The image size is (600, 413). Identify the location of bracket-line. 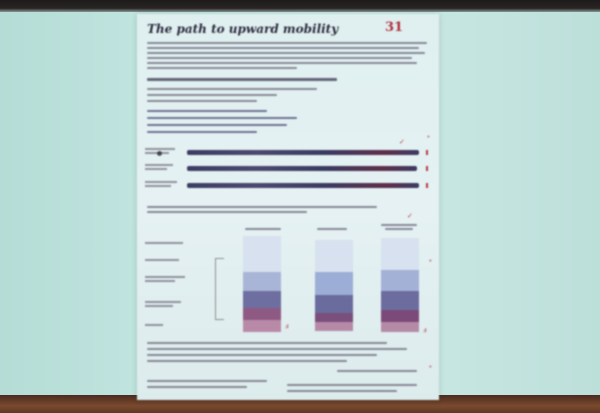
(219, 289).